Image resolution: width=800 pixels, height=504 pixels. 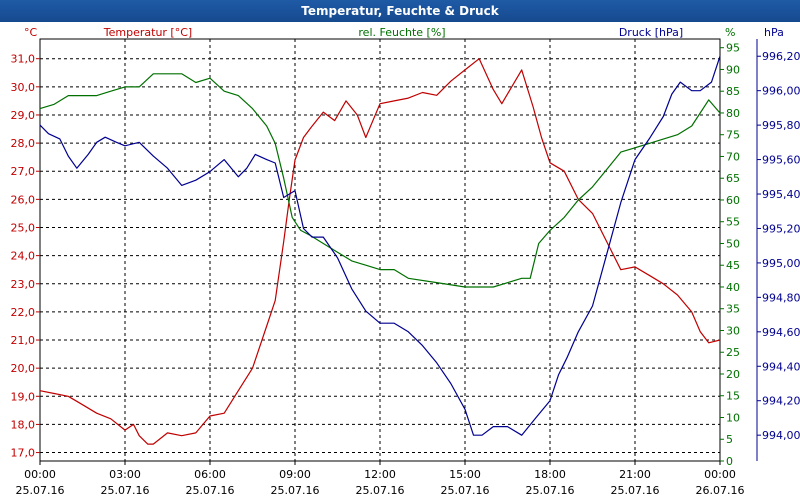 What do you see at coordinates (23, 199) in the screenshot?
I see `temperature-tick-label: 26,0` at bounding box center [23, 199].